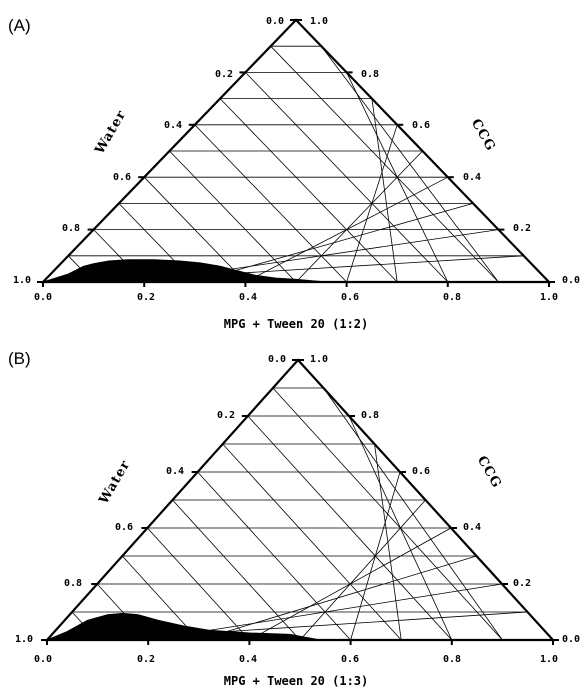  Describe the element at coordinates (296, 681) in the screenshot. I see `bottom-axis-title: MPG + Tween 20 (1:3)` at that location.